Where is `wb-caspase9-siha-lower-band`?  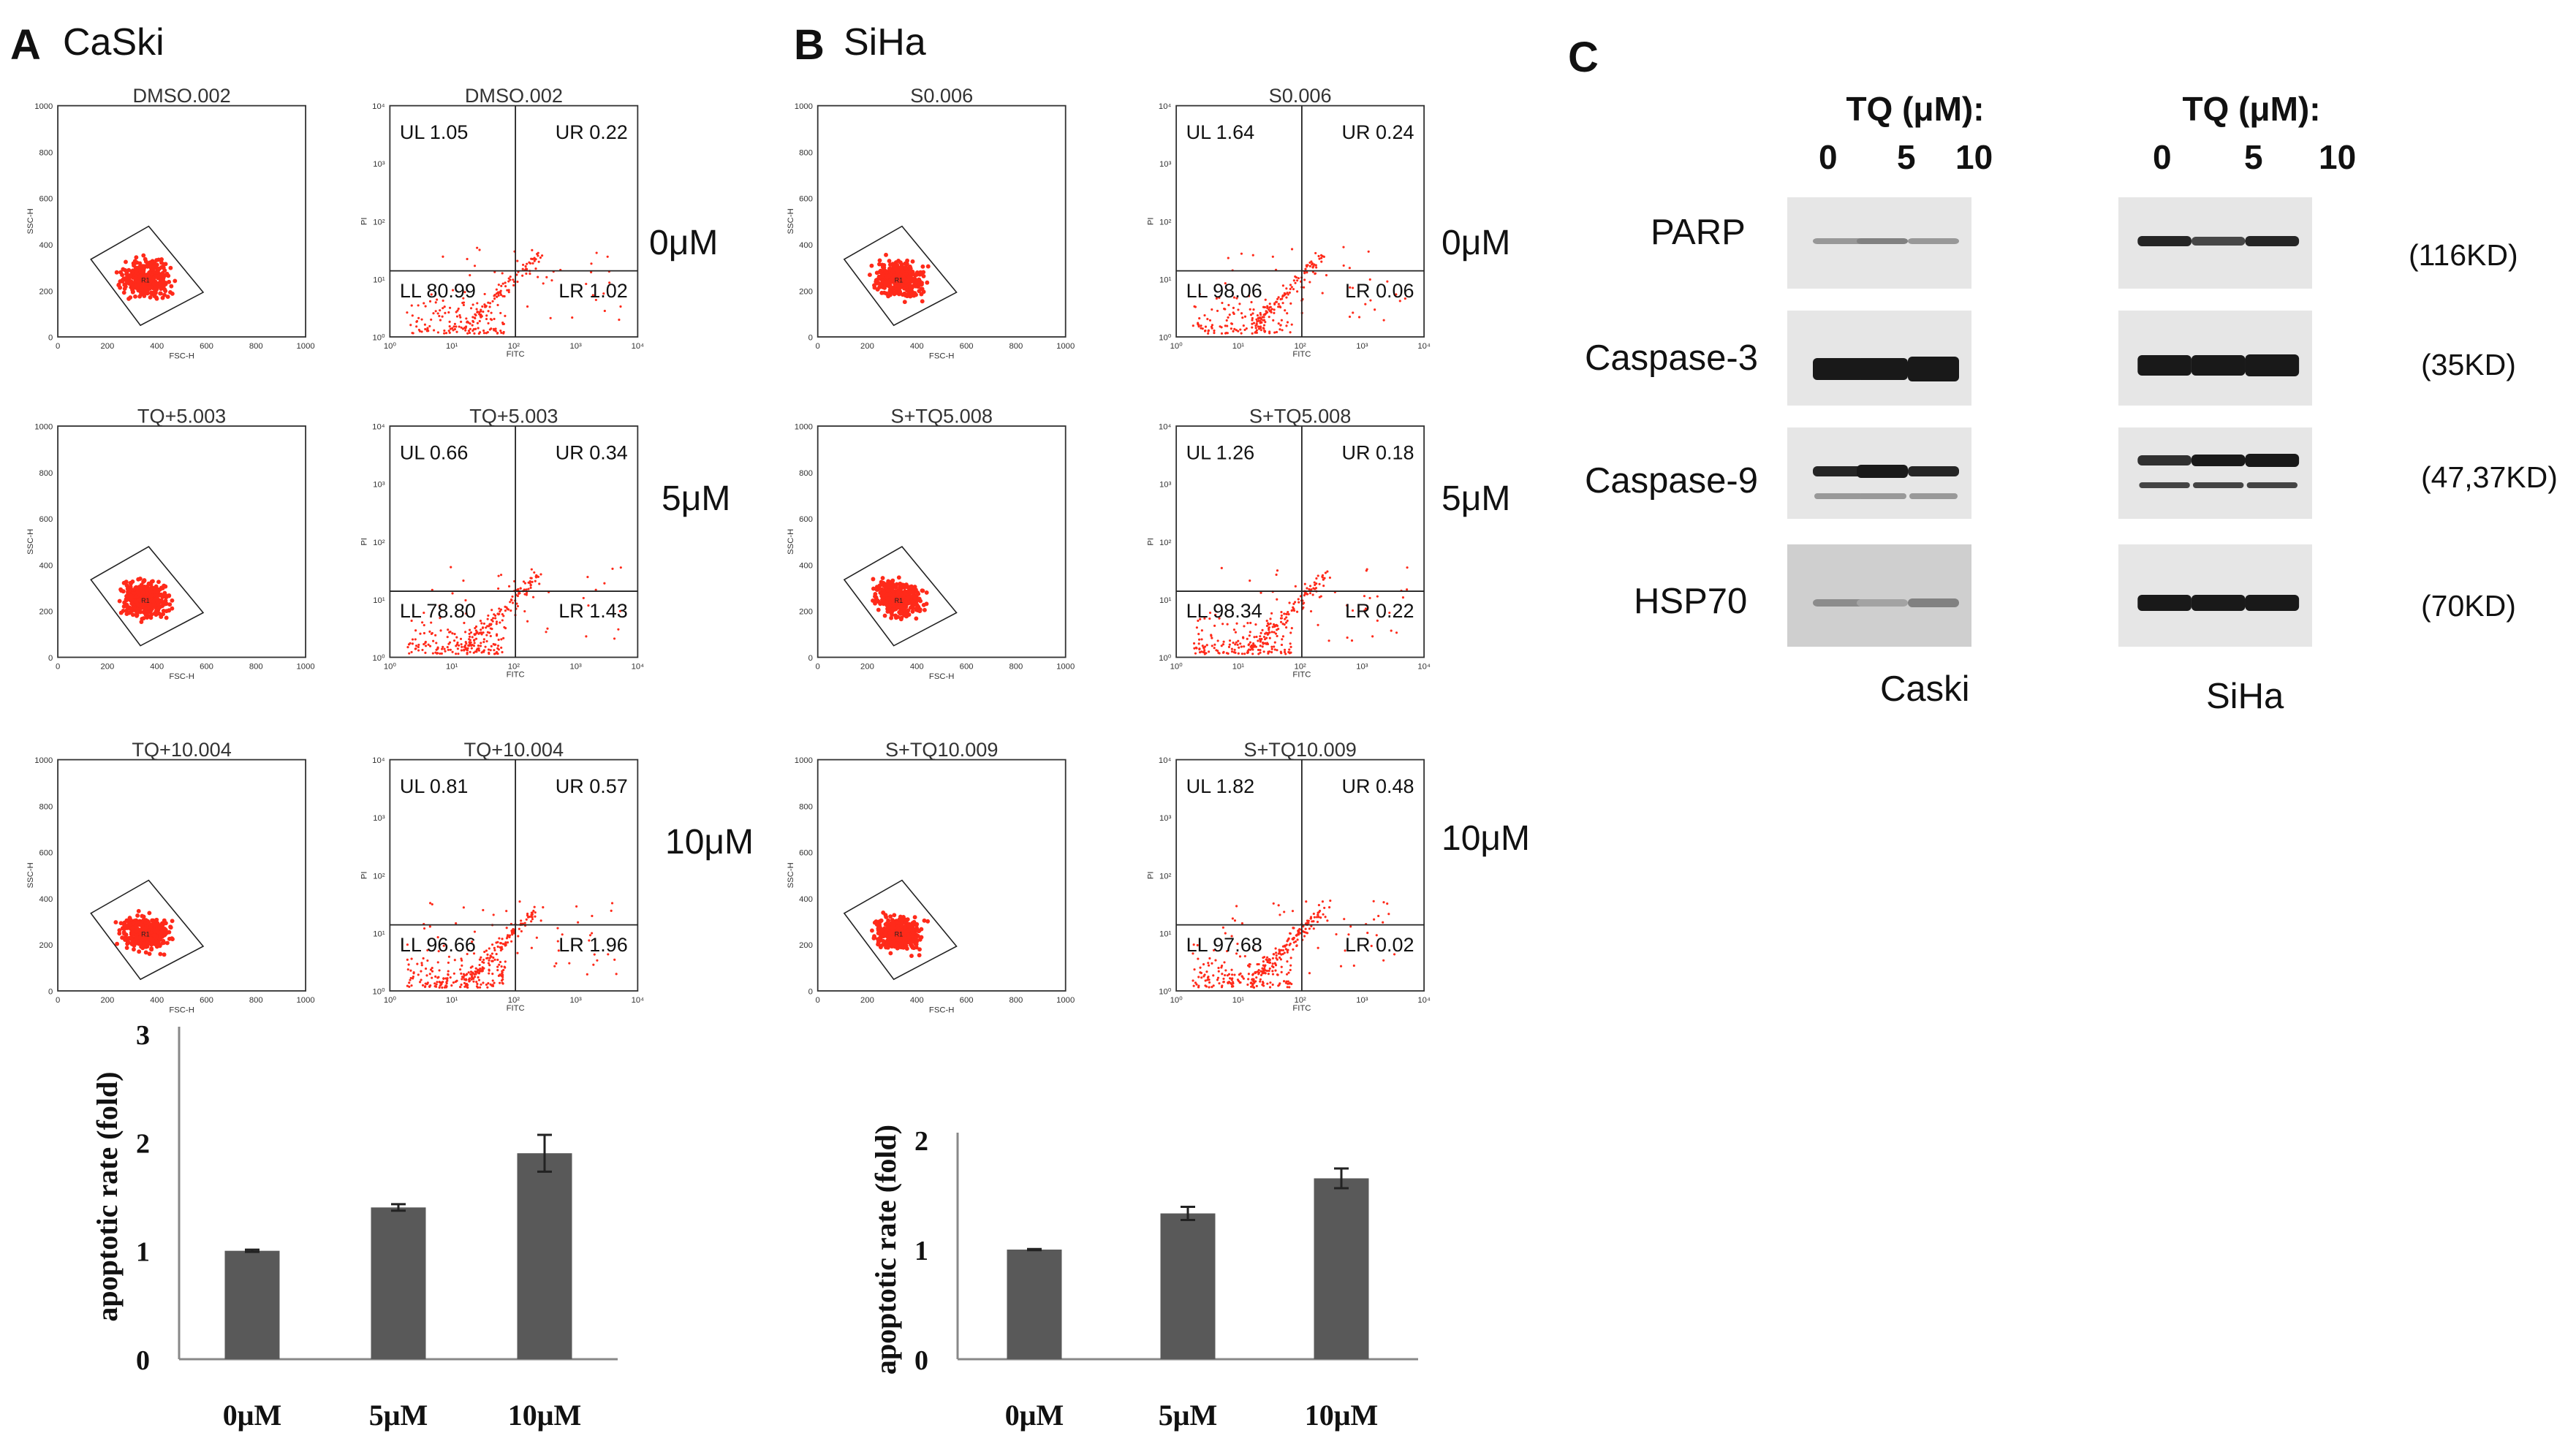 wb-caspase9-siha-lower-band is located at coordinates (2218, 485).